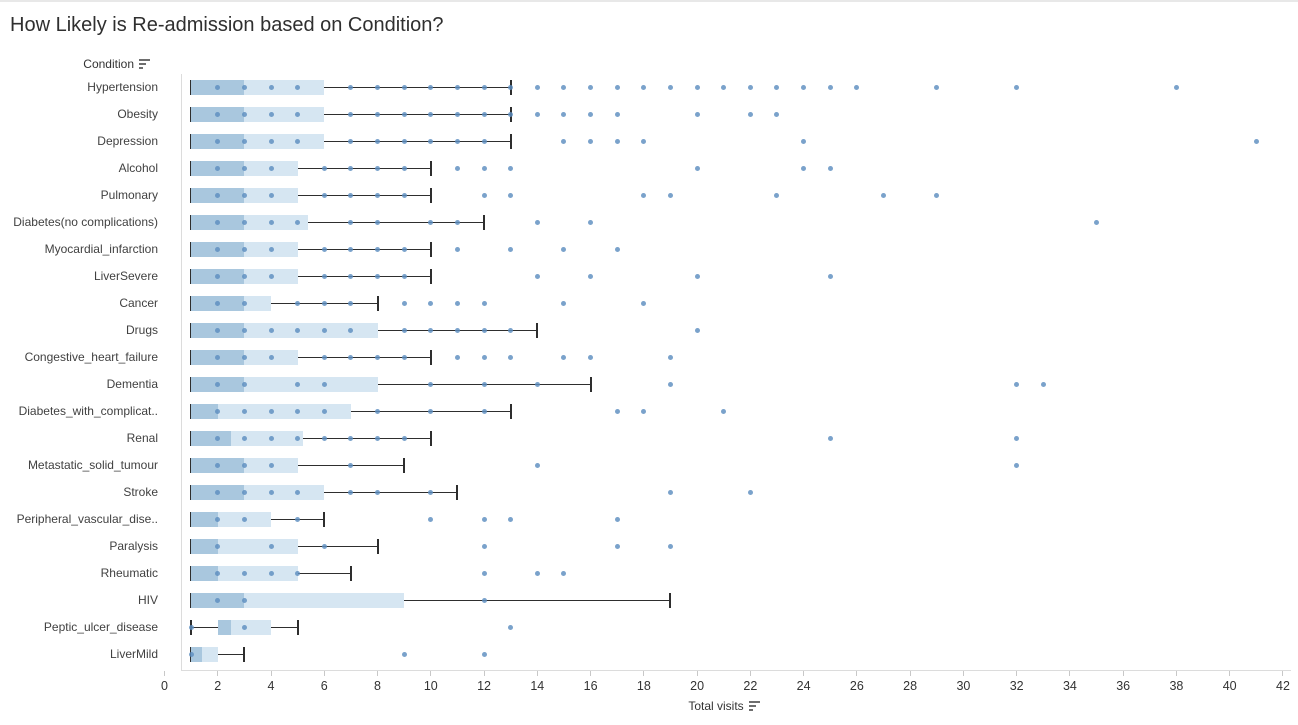 This screenshot has height=725, width=1298. I want to click on row-label: Depression, so click(127, 141).